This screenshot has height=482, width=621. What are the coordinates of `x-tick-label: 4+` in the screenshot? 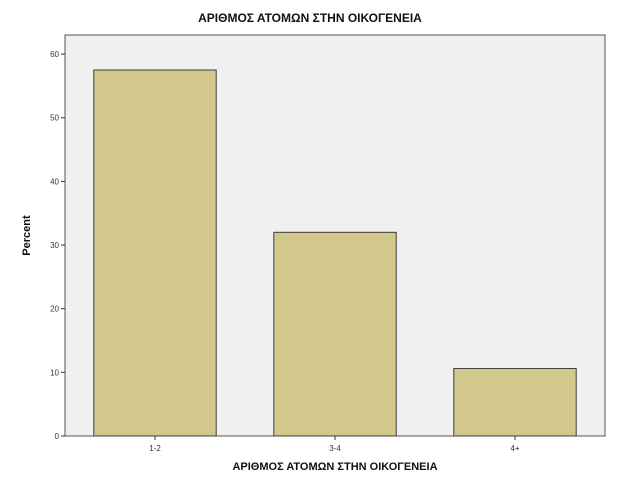 It's located at (514, 448).